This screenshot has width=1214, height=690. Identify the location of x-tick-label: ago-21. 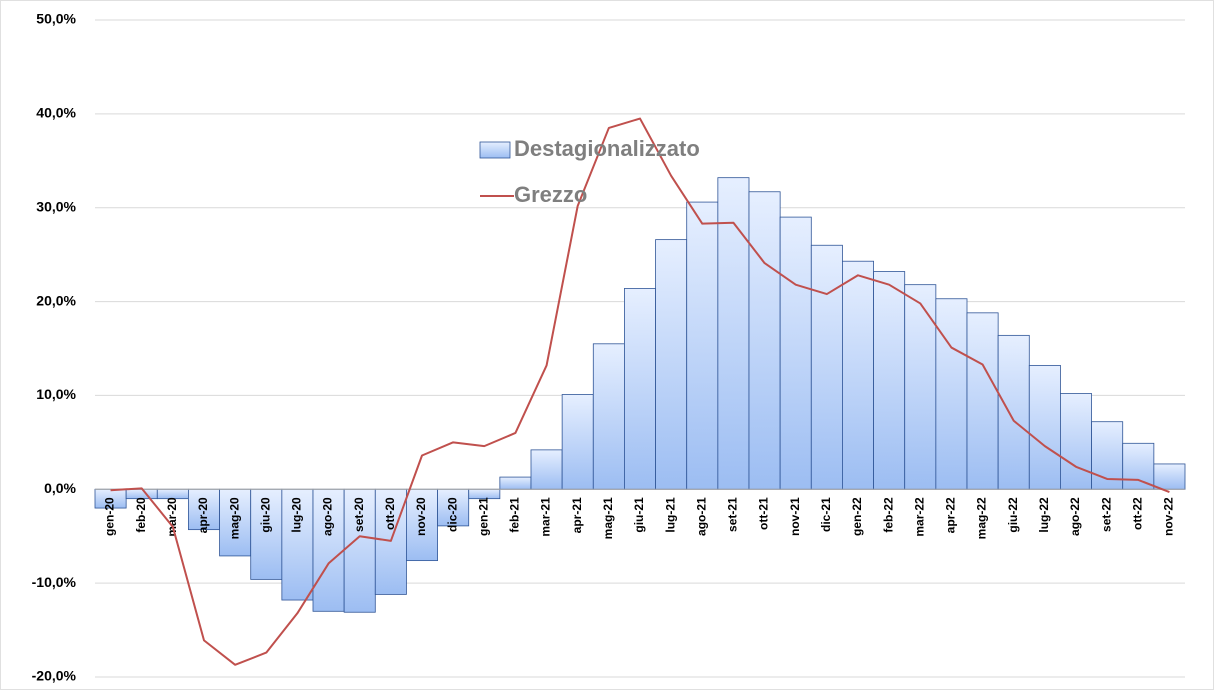
(701, 516).